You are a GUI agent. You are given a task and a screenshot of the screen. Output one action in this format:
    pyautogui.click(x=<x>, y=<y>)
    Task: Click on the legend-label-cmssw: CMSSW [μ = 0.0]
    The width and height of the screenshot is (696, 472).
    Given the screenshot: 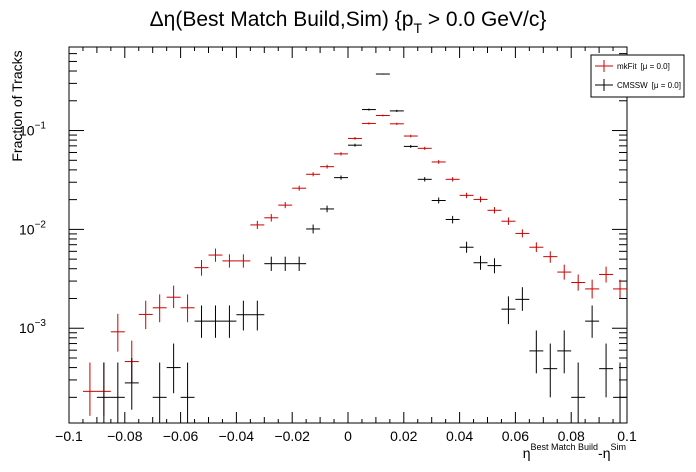 What is the action you would take?
    pyautogui.click(x=649, y=85)
    